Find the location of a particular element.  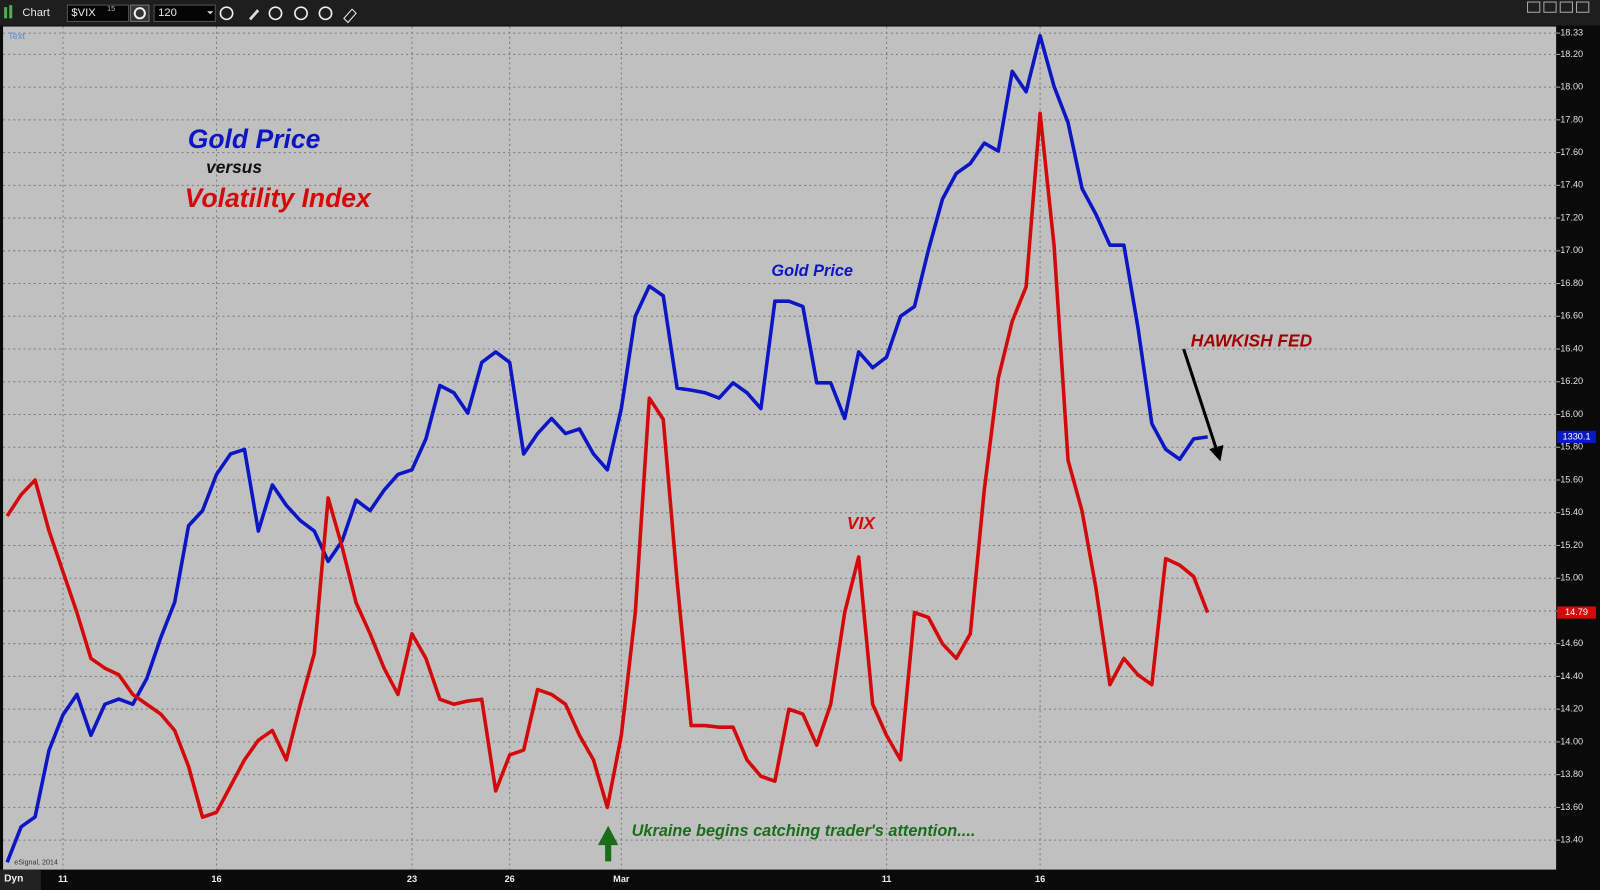

y-tick-label: 14.00 is located at coordinates (1571, 741).